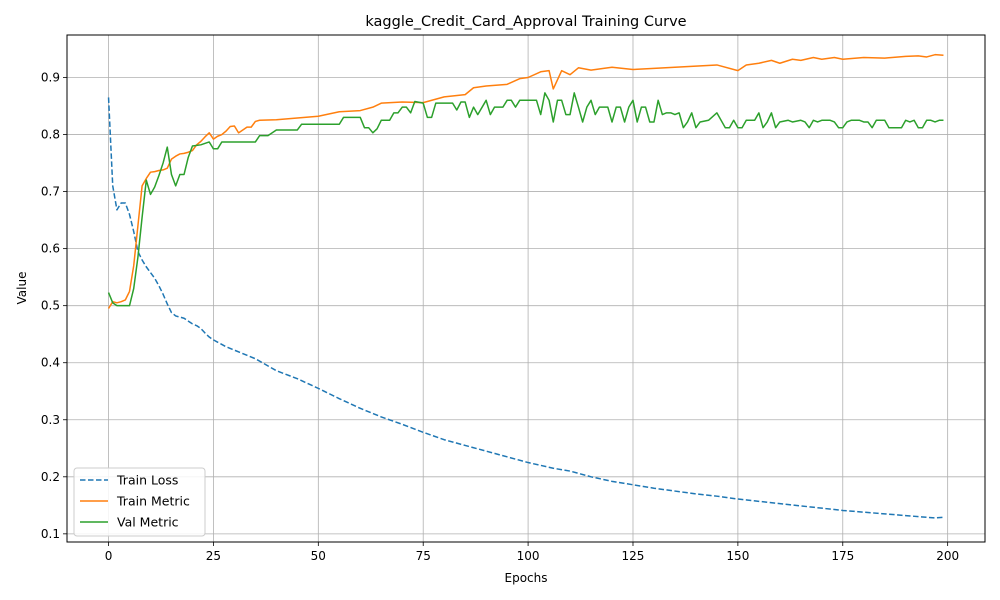  What do you see at coordinates (22, 288) in the screenshot?
I see `y-axis-title: Value` at bounding box center [22, 288].